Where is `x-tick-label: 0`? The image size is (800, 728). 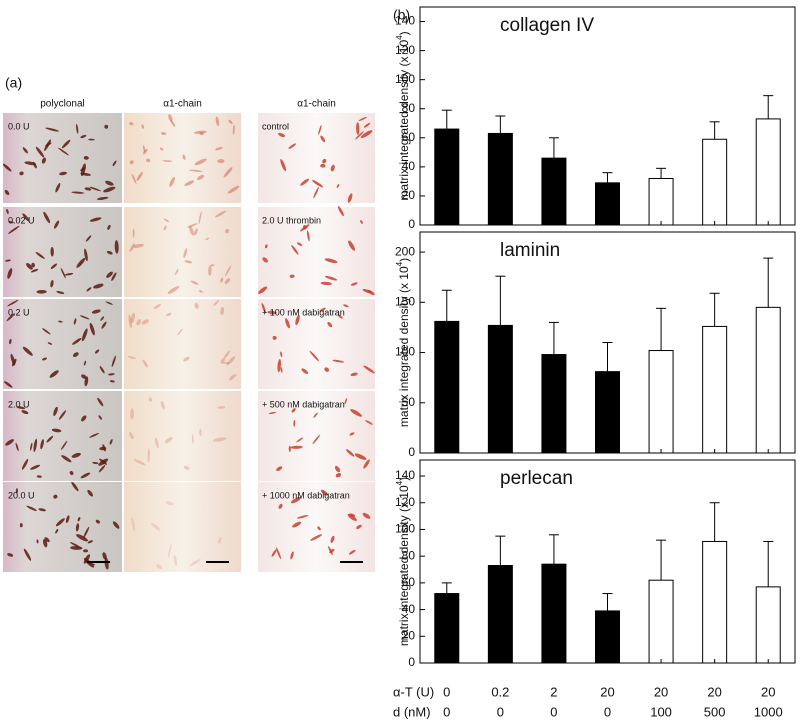 x-tick-label: 0 is located at coordinates (500, 711).